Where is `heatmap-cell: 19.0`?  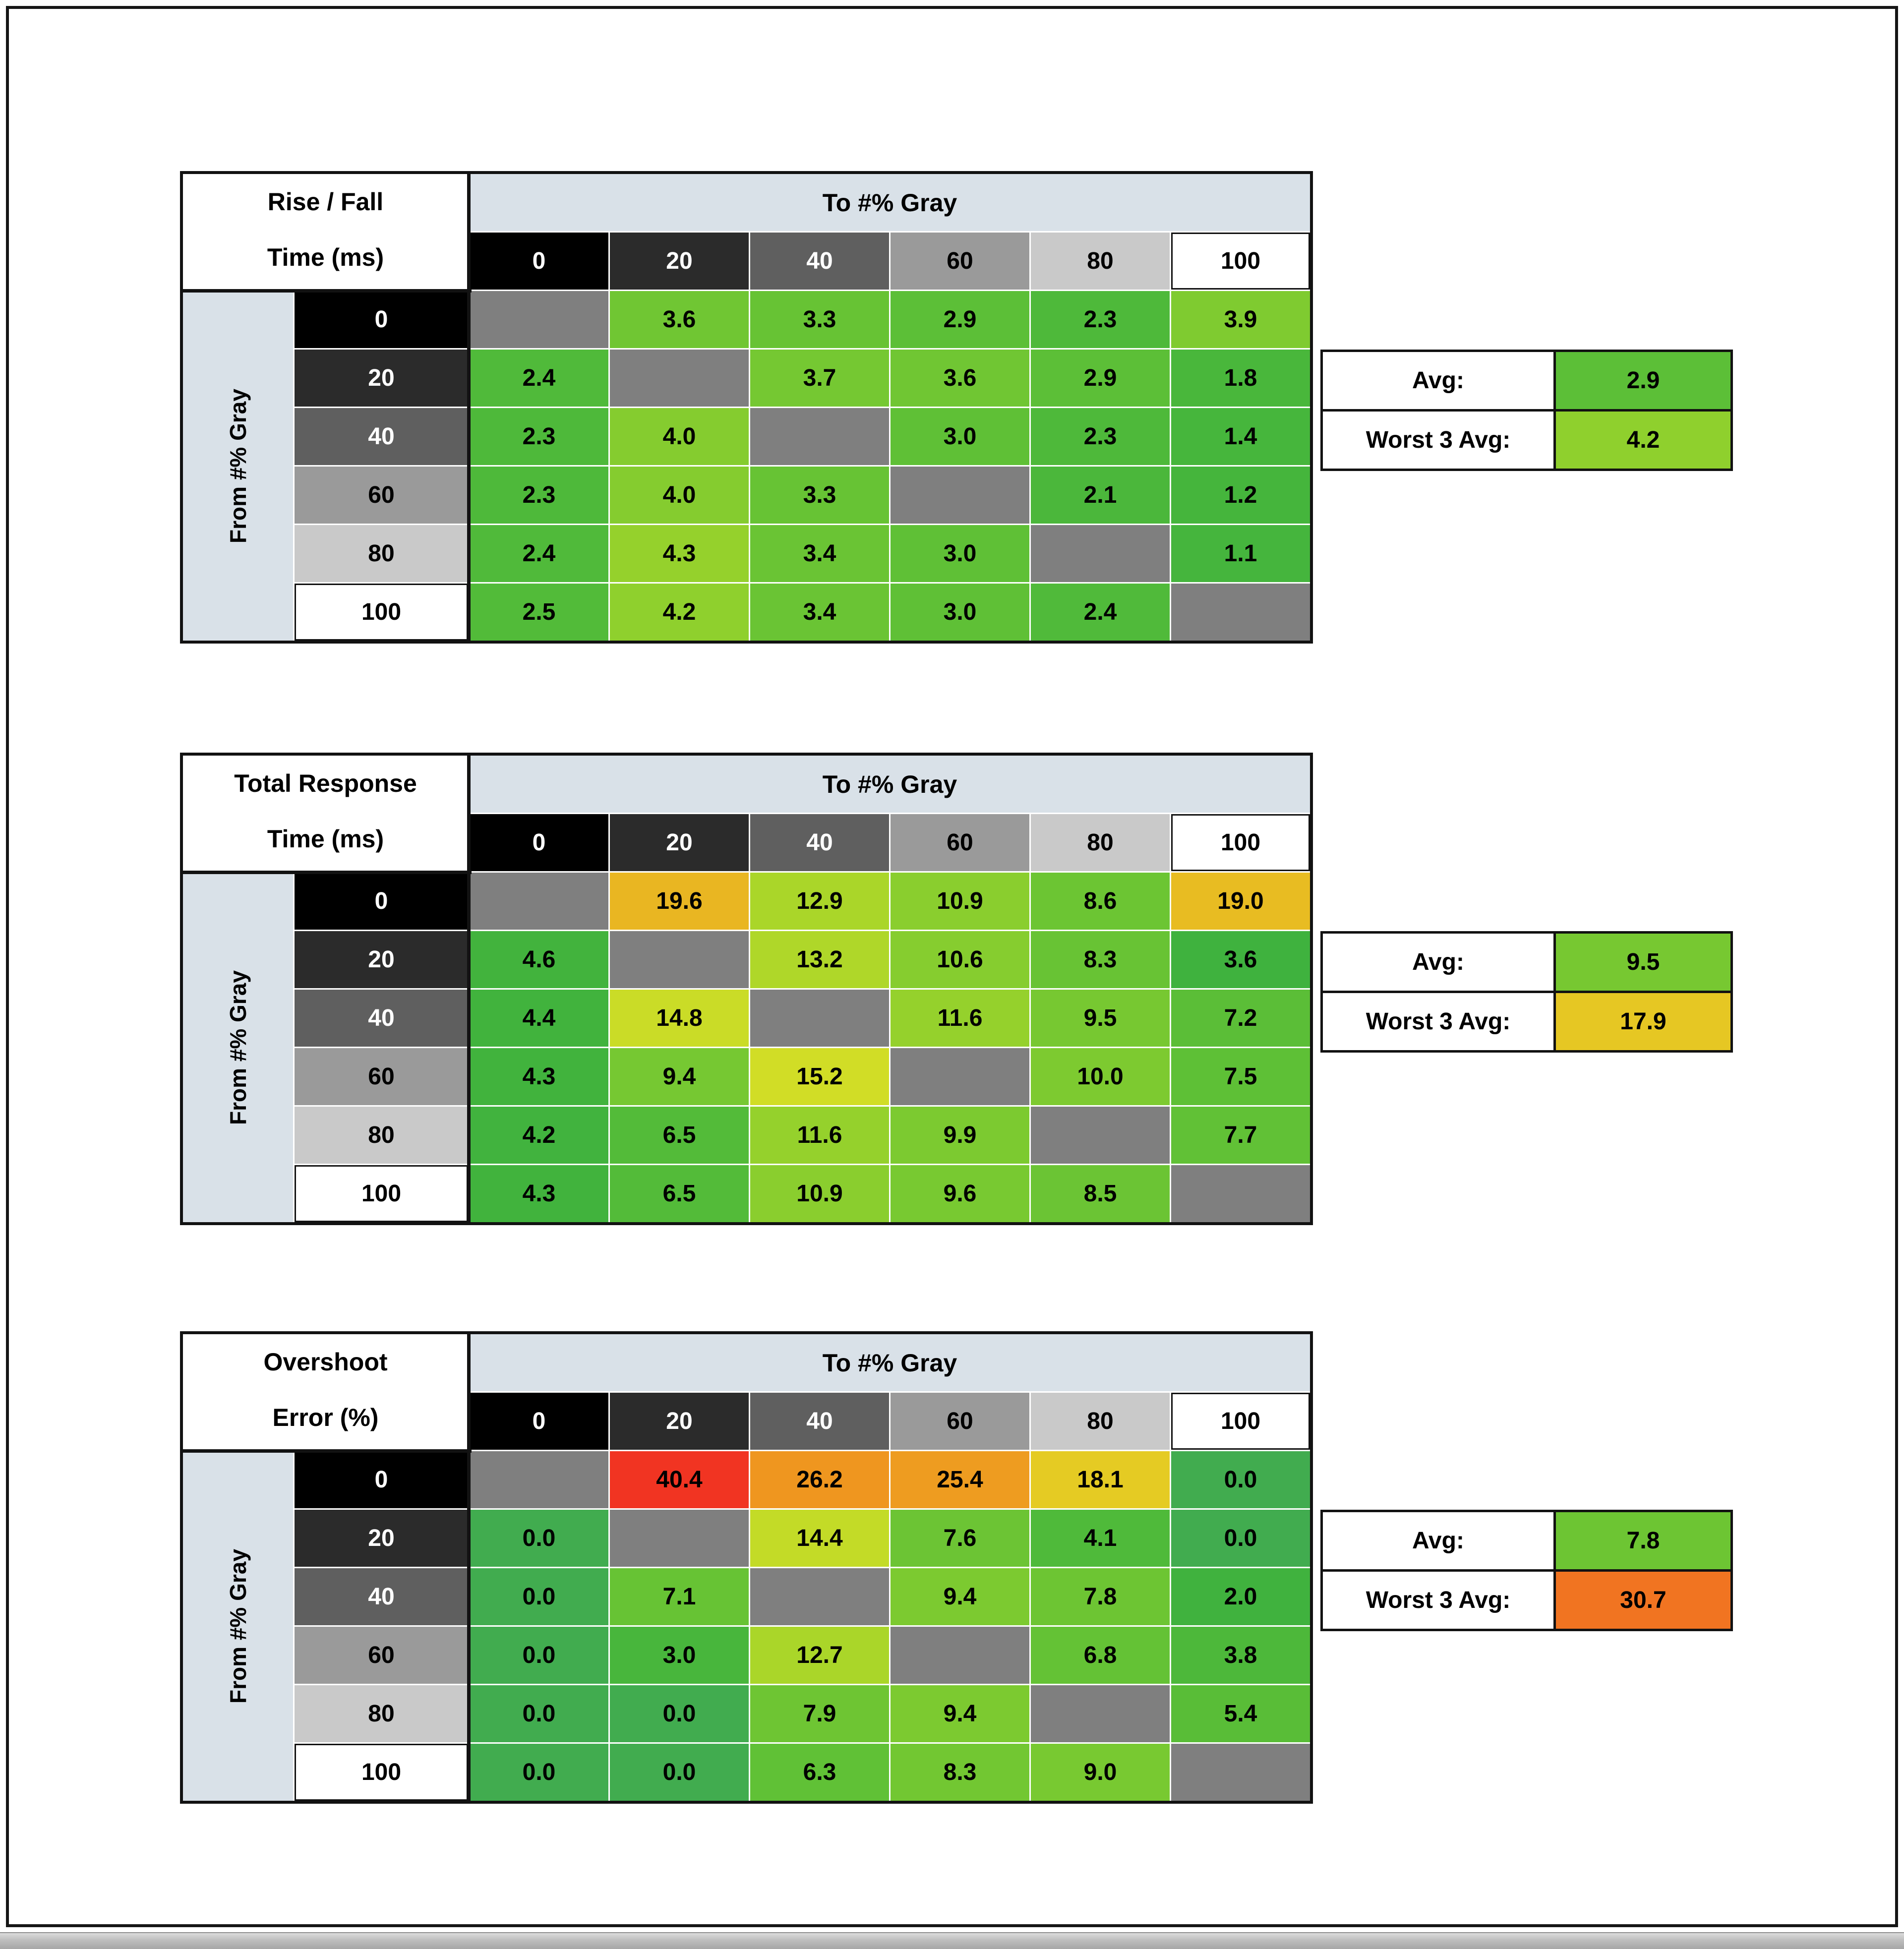 heatmap-cell: 19.0 is located at coordinates (1240, 902).